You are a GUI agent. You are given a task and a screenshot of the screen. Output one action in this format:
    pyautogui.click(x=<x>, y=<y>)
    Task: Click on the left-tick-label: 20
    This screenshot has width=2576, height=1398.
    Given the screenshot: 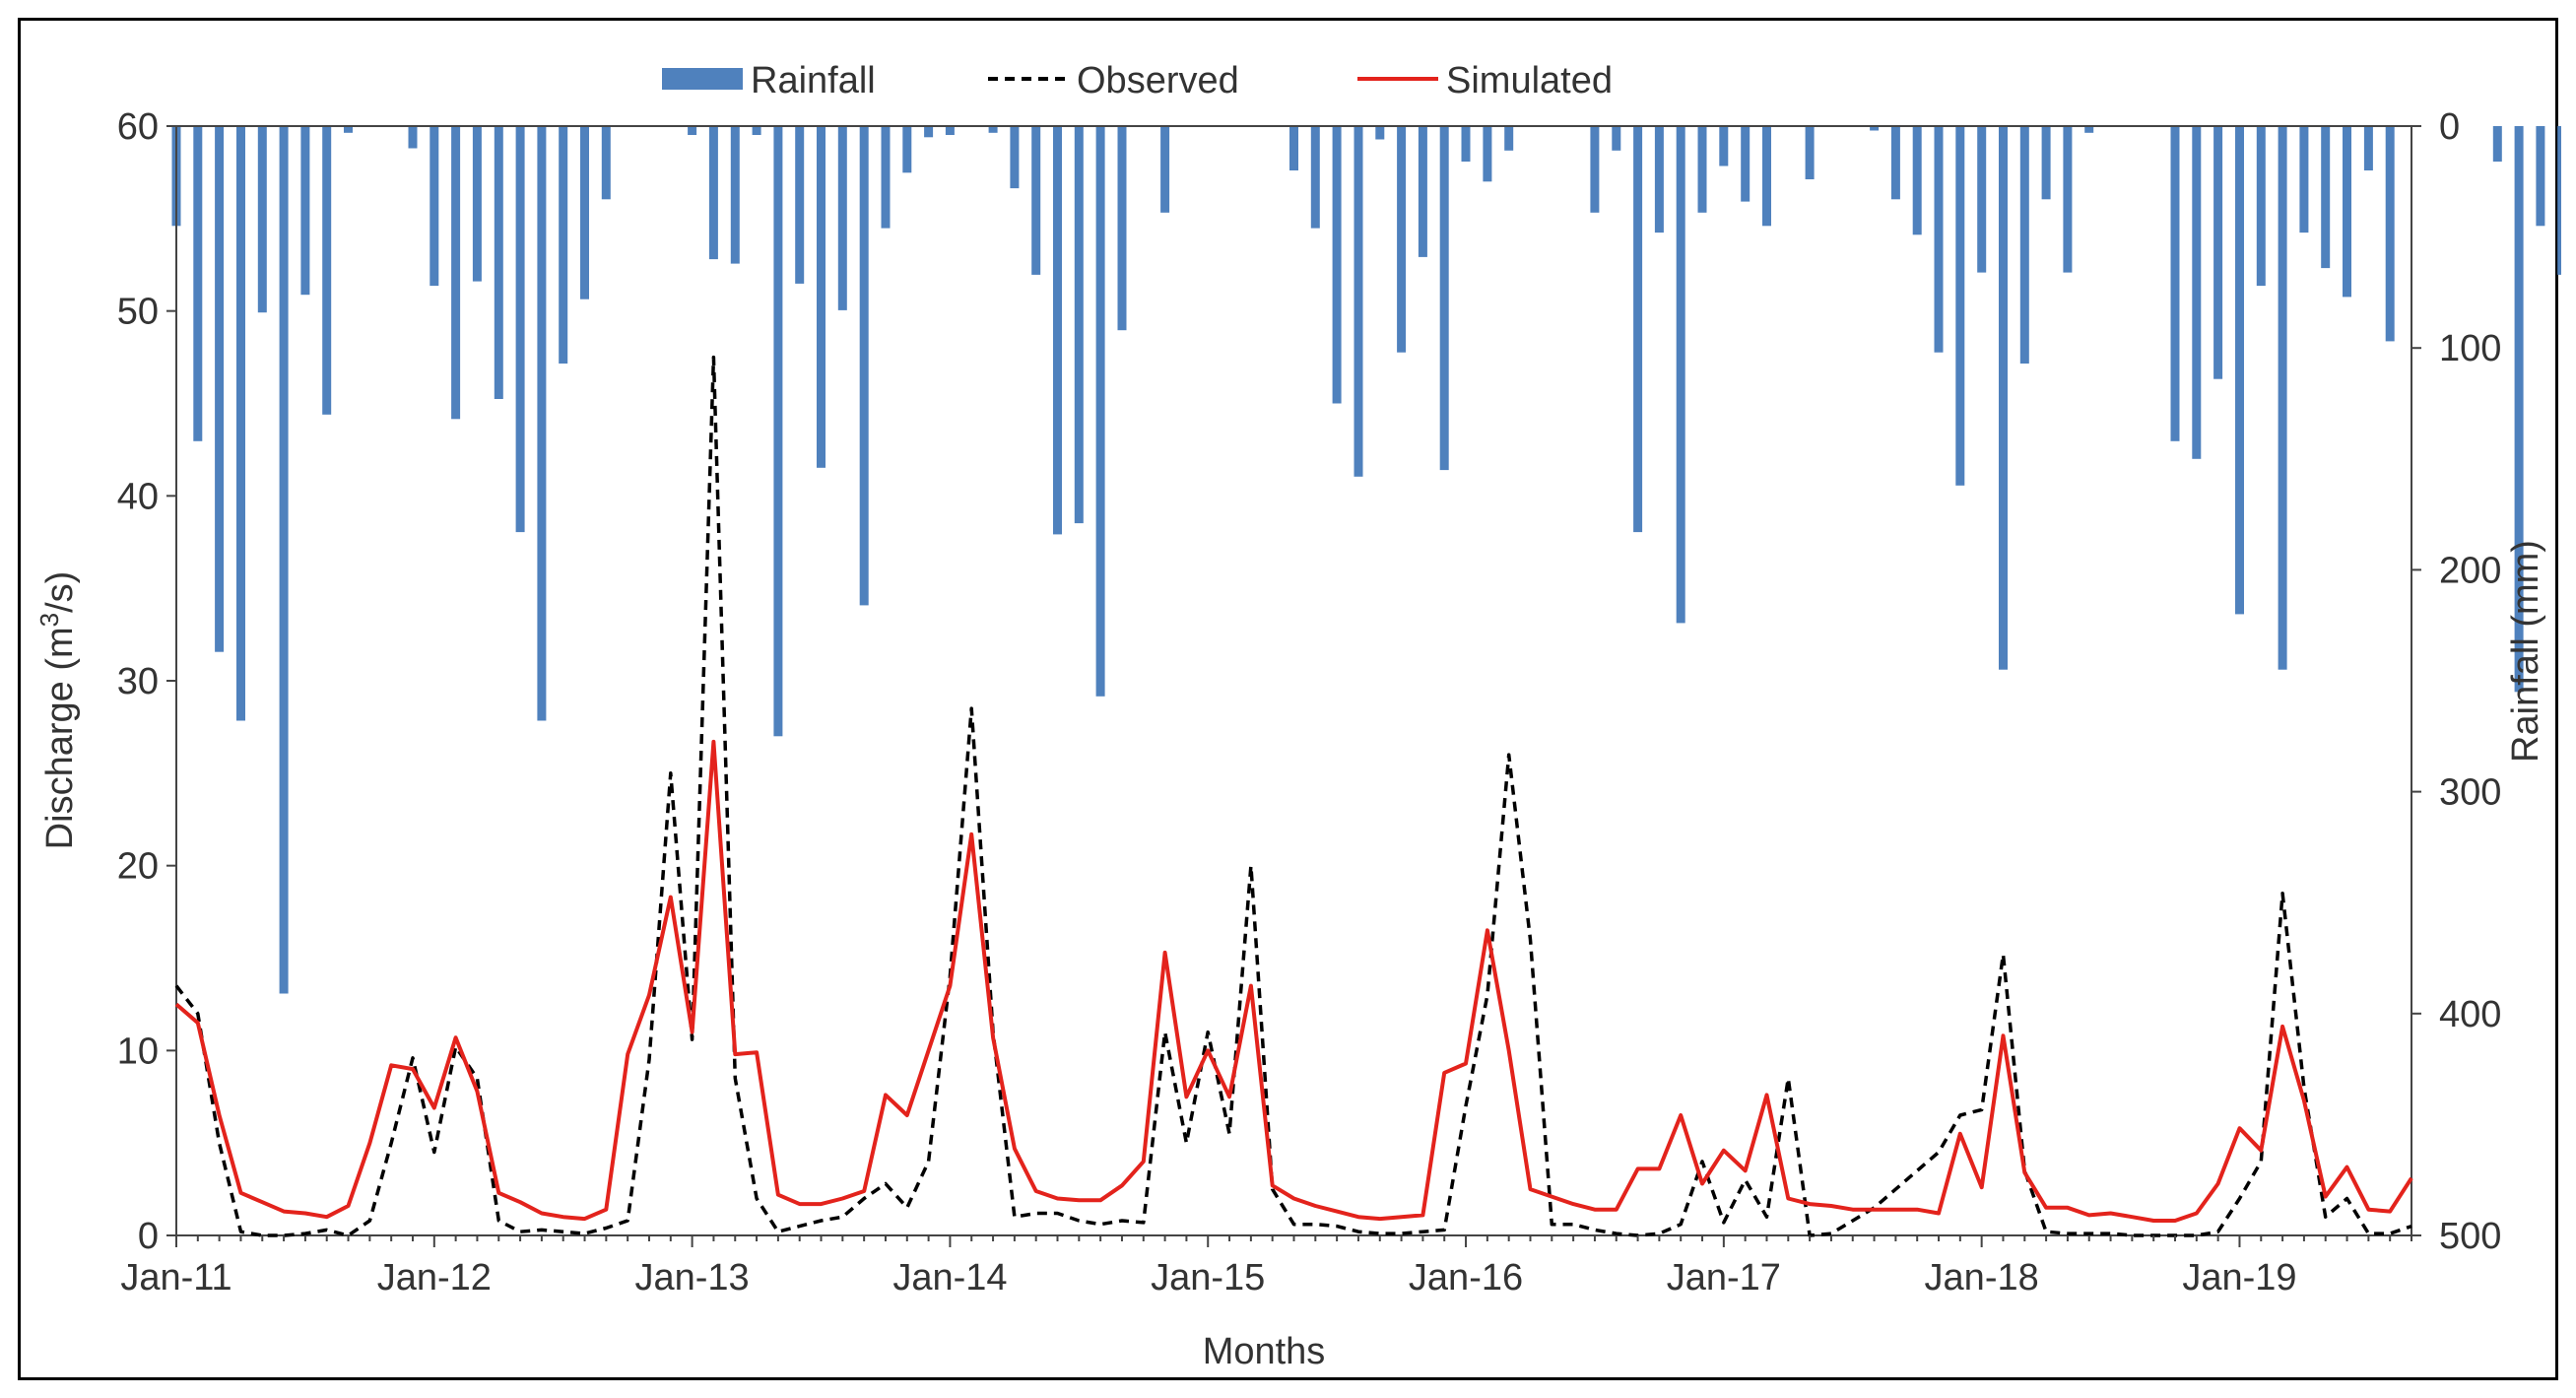 What is the action you would take?
    pyautogui.click(x=138, y=867)
    